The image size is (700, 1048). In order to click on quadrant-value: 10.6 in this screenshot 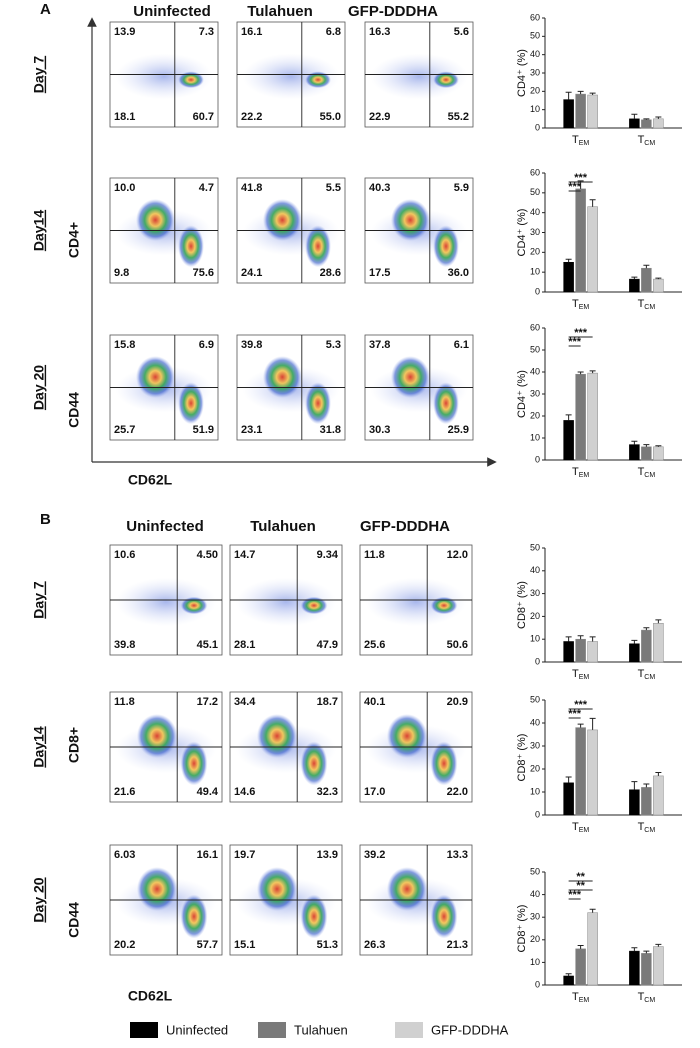, I will do `click(124, 555)`.